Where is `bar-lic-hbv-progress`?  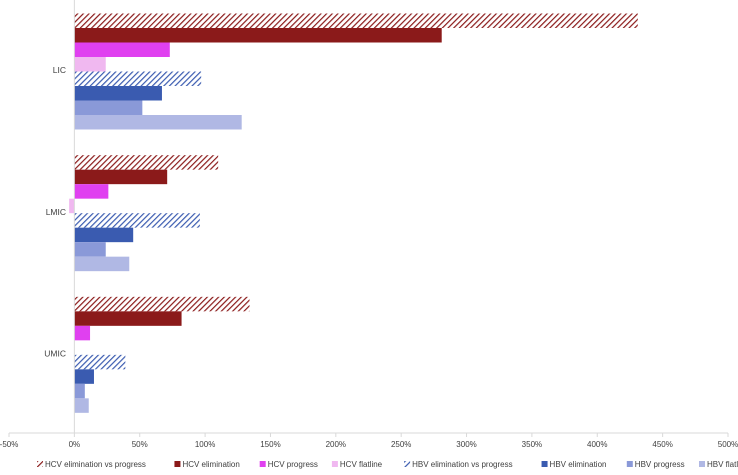 bar-lic-hbv-progress is located at coordinates (108, 107).